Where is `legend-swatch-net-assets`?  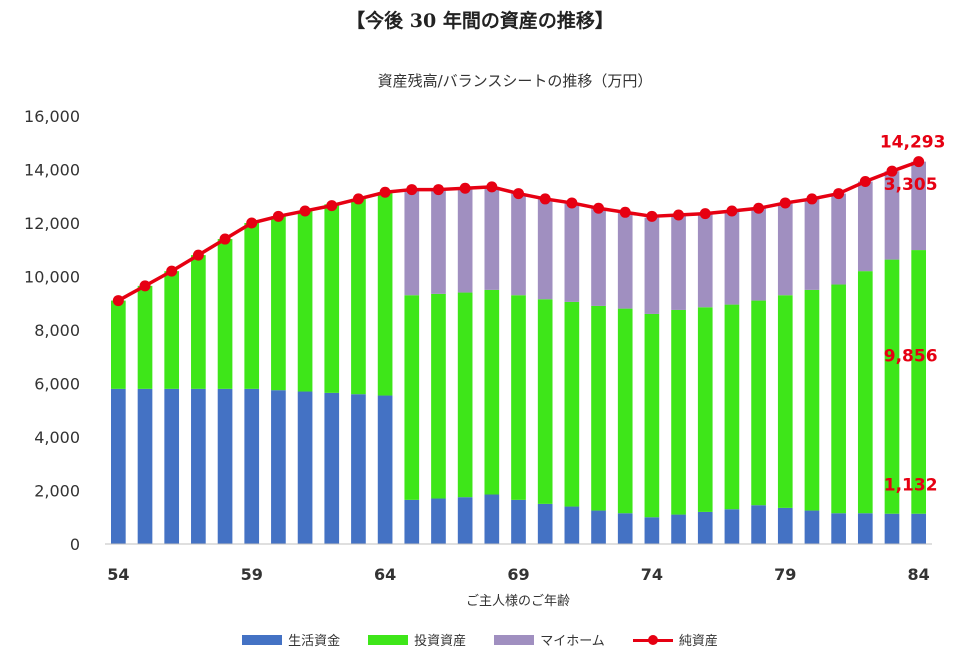
legend-swatch-net-assets is located at coordinates (652, 640).